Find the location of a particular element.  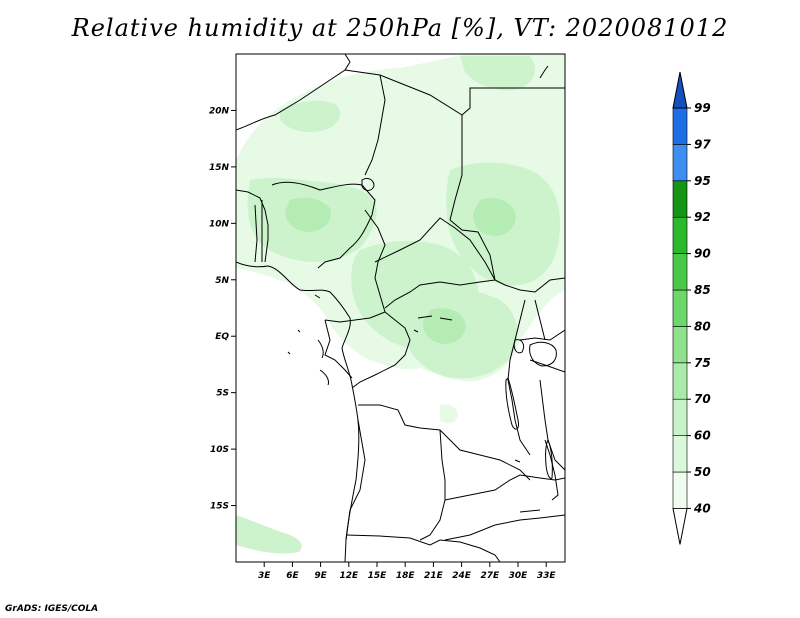

lat-tick-label: 15S is located at coordinates (219, 507).